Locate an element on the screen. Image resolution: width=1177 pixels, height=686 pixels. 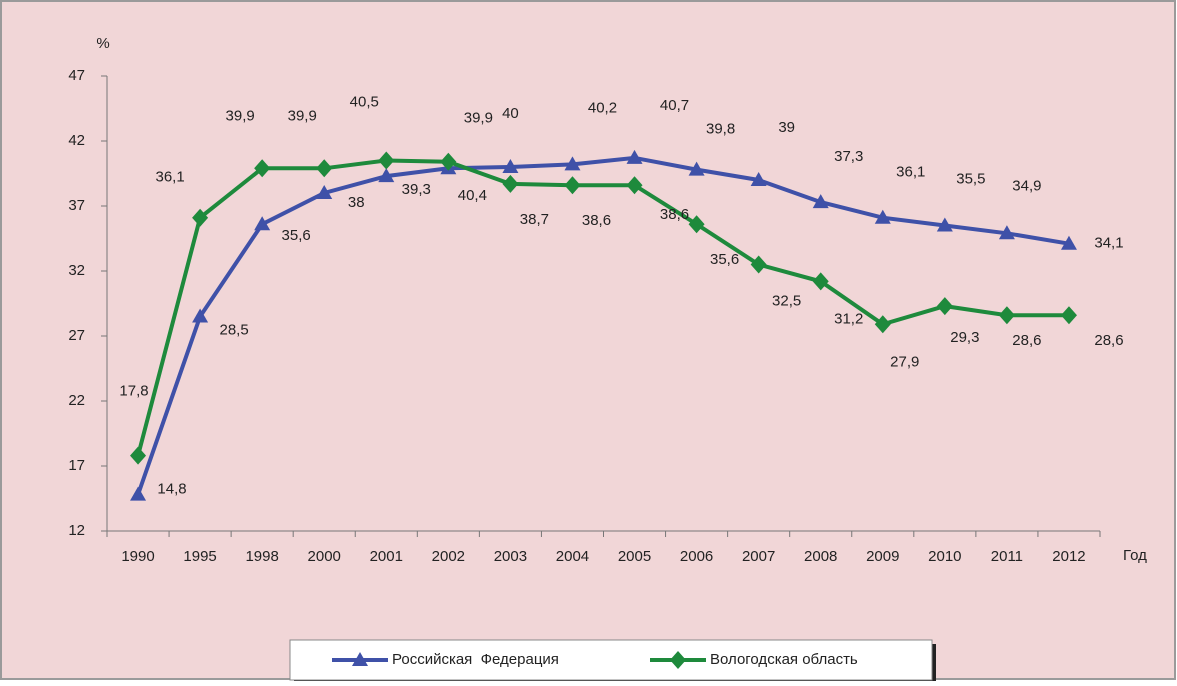
x-tick-label: 2011 is located at coordinates (1007, 556).